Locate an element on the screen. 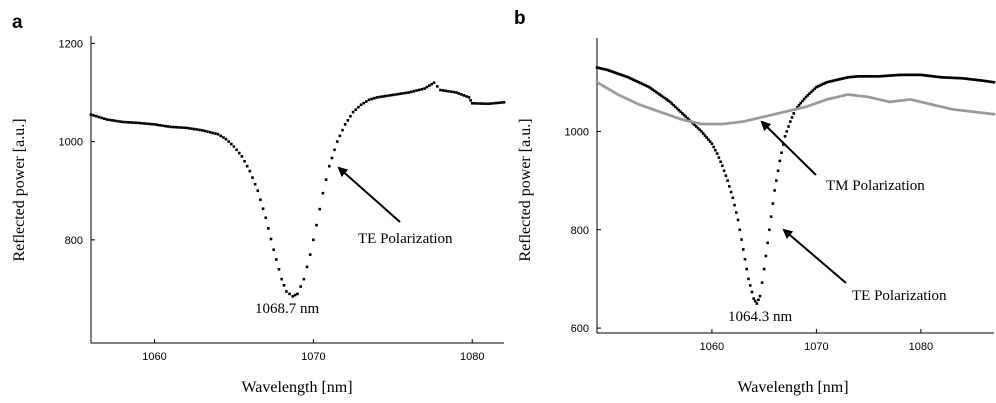 This screenshot has width=996, height=403. annotation-tm-b: TM Polarization is located at coordinates (875, 186).